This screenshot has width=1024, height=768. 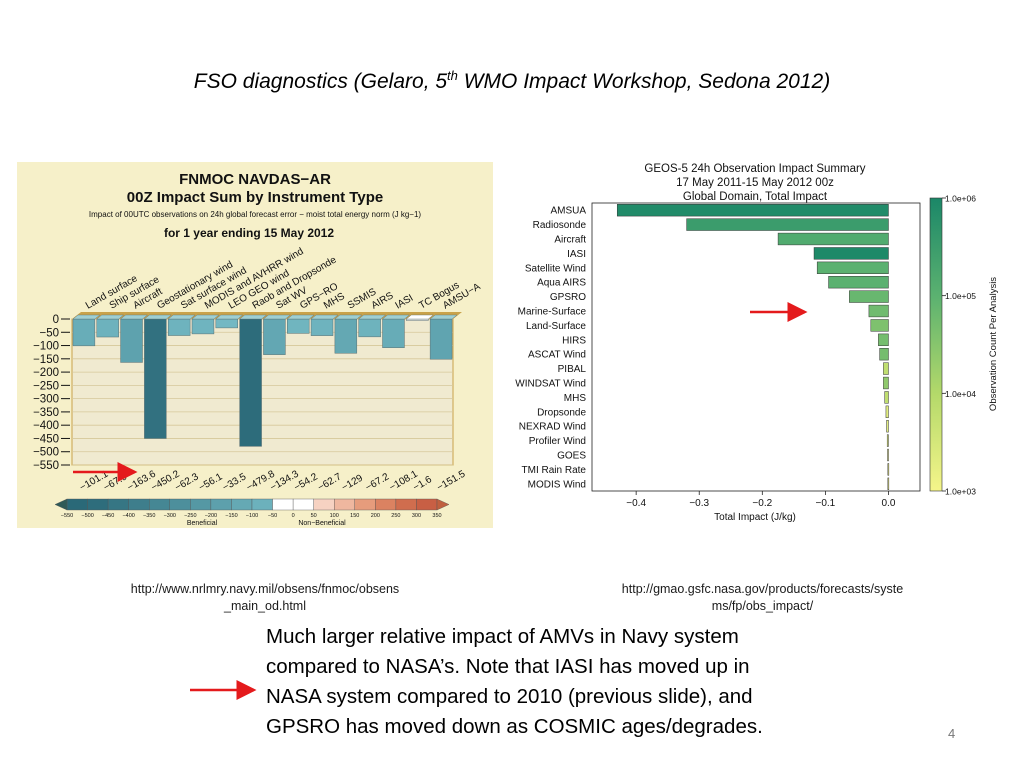 I want to click on category-label: MODIS Wind, so click(x=557, y=484).